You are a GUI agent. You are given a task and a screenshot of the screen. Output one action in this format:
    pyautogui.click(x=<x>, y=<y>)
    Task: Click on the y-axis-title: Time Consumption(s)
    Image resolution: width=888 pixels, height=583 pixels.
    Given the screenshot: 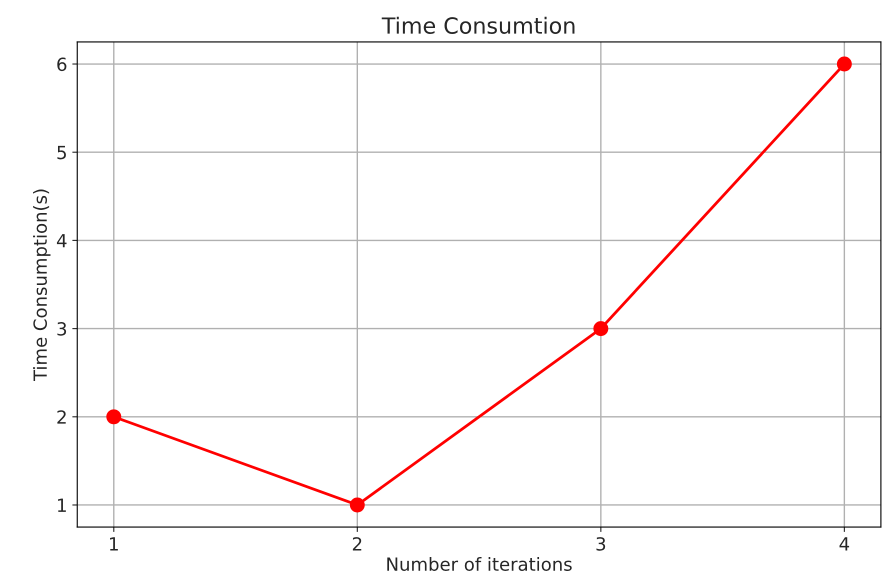 What is the action you would take?
    pyautogui.click(x=41, y=286)
    